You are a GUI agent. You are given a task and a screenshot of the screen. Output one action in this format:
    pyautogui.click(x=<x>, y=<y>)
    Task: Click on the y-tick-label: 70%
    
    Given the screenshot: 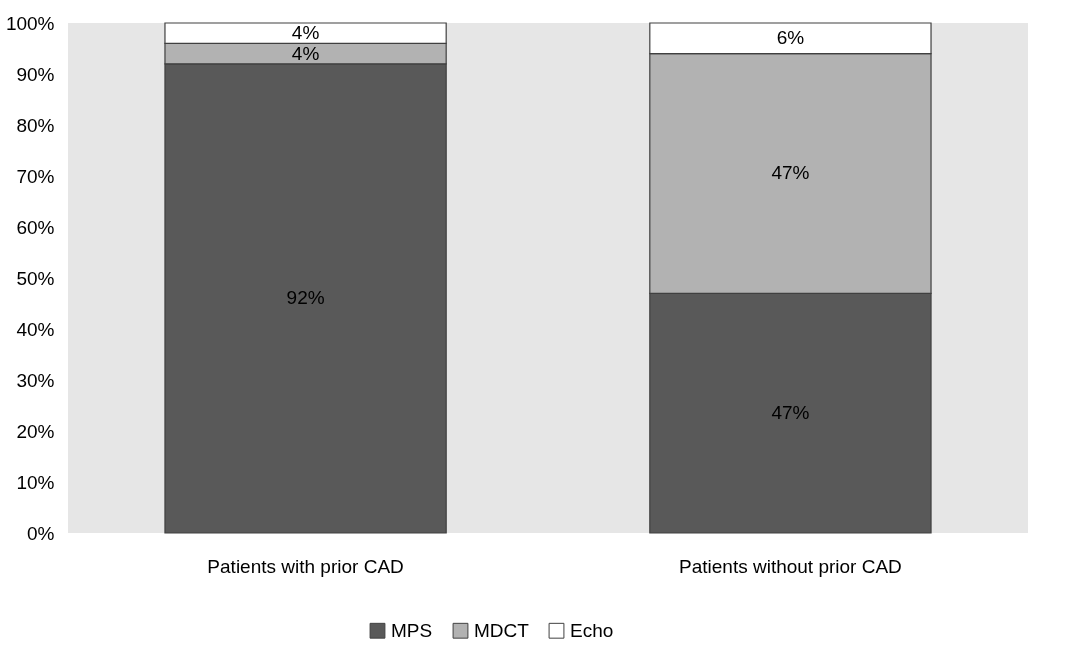 What is the action you would take?
    pyautogui.click(x=35, y=176)
    